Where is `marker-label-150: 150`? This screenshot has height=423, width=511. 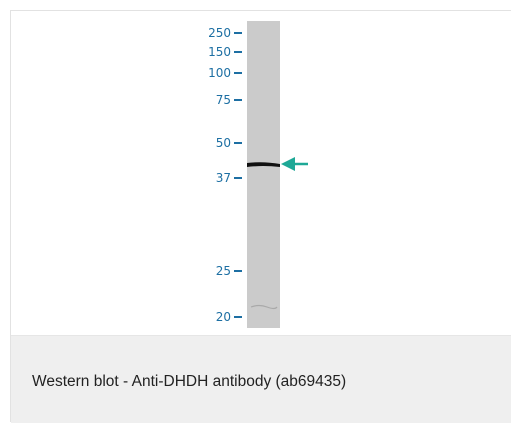 marker-label-150: 150 is located at coordinates (219, 52).